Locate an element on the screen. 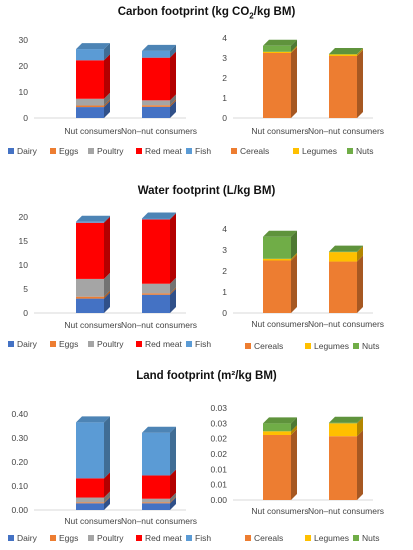 The height and width of the screenshot is (550, 413). bar-side-cereals-nut-consumers is located at coordinates (294, 283).